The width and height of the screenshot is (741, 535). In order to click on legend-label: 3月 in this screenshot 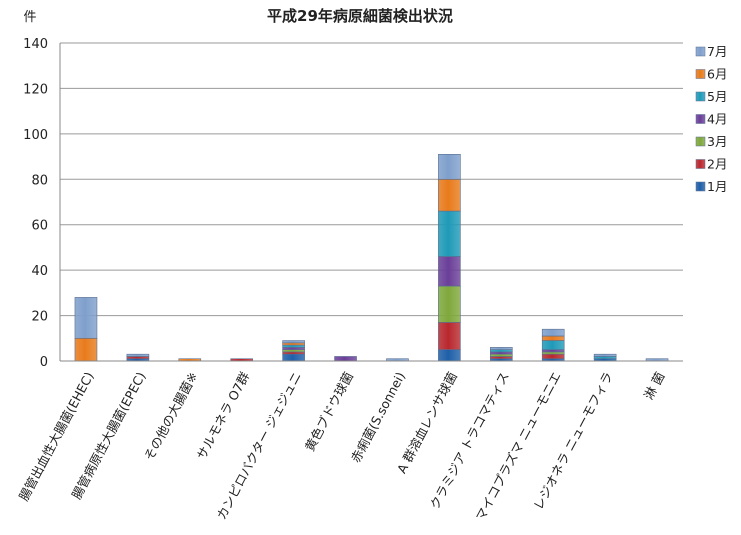, I will do `click(717, 141)`.